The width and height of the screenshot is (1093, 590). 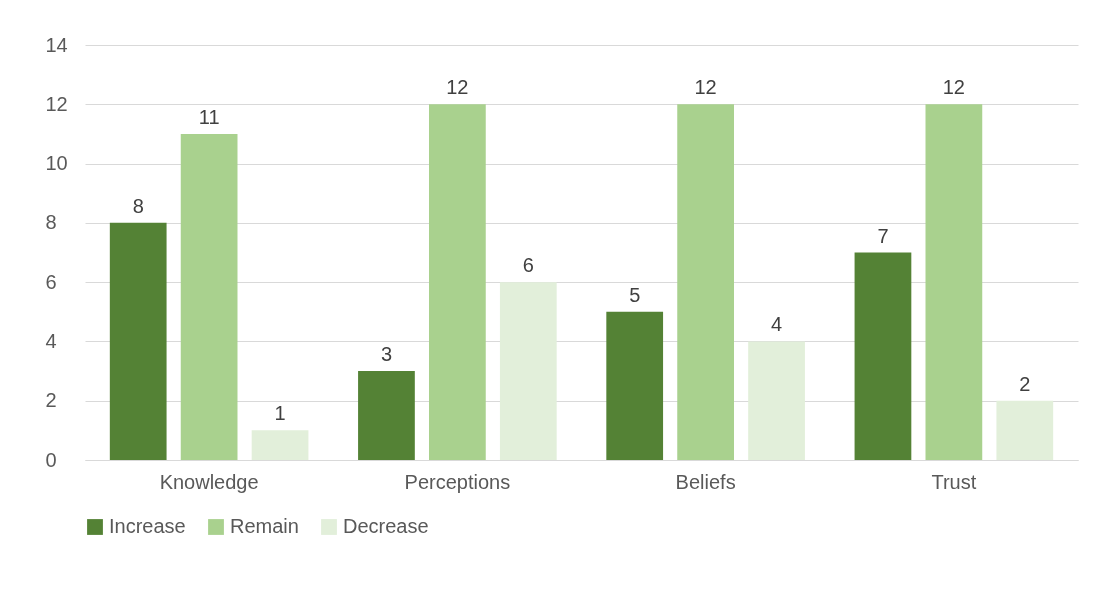 What do you see at coordinates (209, 481) in the screenshot?
I see `x-tick-label: Knowledge` at bounding box center [209, 481].